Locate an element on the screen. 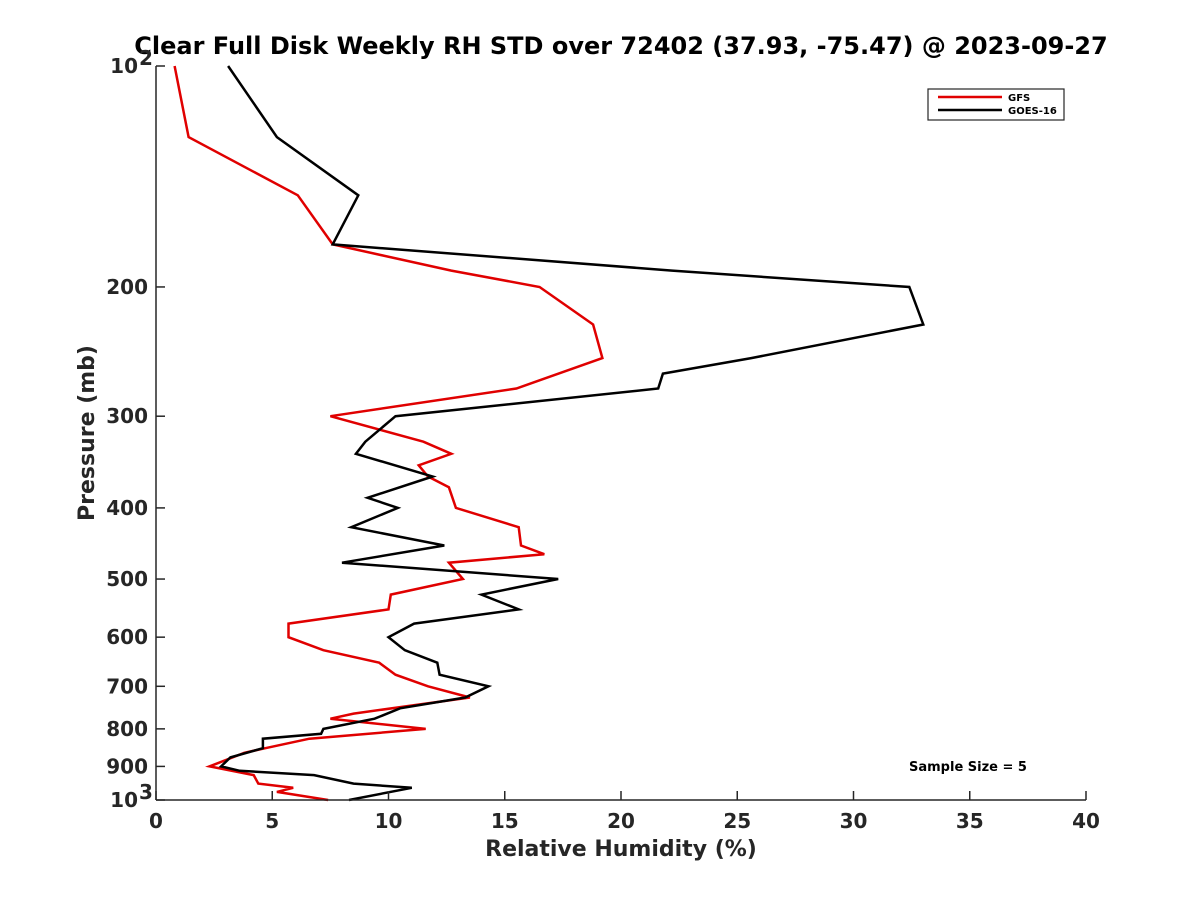 The width and height of the screenshot is (1200, 900). x-tick-label: 40 is located at coordinates (1086, 821).